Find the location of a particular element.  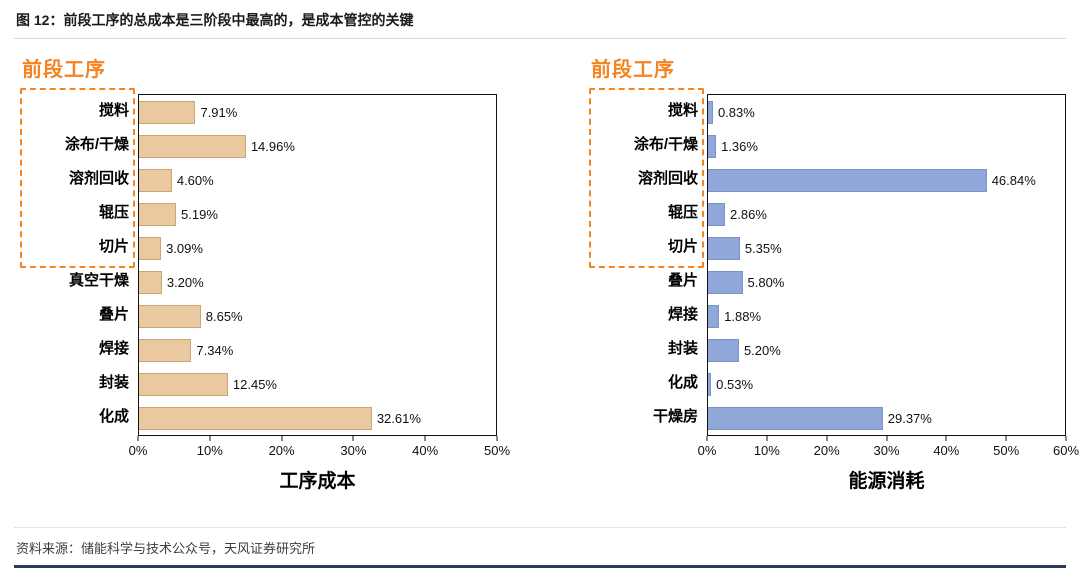

bar-row: 3.20% is located at coordinates (317, 282).